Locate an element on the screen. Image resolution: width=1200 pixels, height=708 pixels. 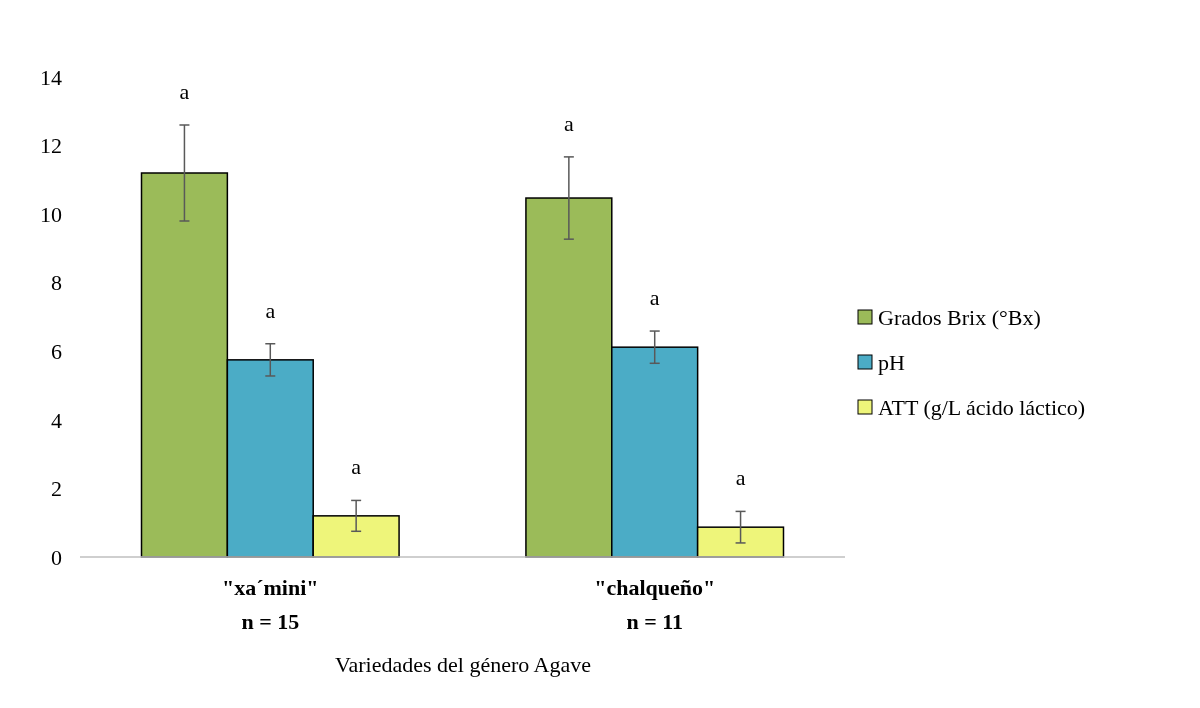
x-tick-label: "xa´mini" n = 15 is located at coordinates (270, 604).